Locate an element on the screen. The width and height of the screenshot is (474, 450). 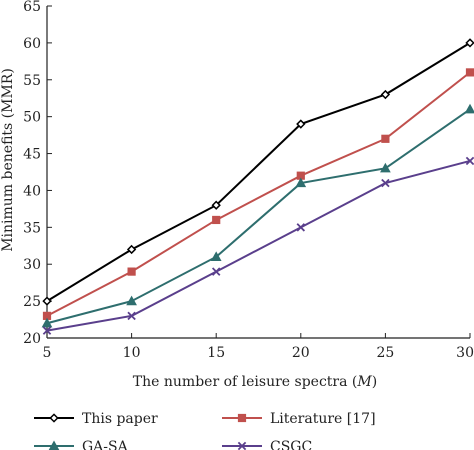
y-tick-label: 45 is located at coordinates (32, 155).